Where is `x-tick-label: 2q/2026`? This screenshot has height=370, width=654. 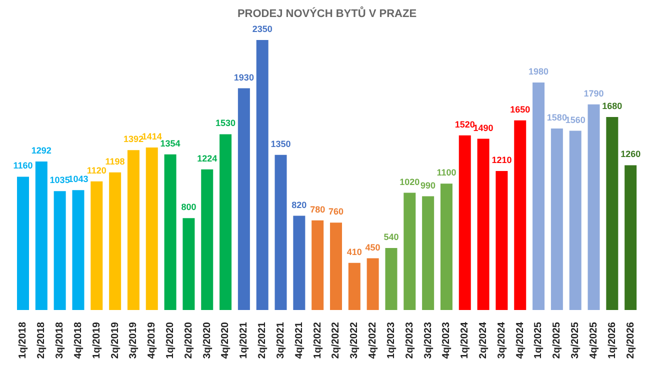 x-tick-label: 2q/2026 is located at coordinates (630, 340).